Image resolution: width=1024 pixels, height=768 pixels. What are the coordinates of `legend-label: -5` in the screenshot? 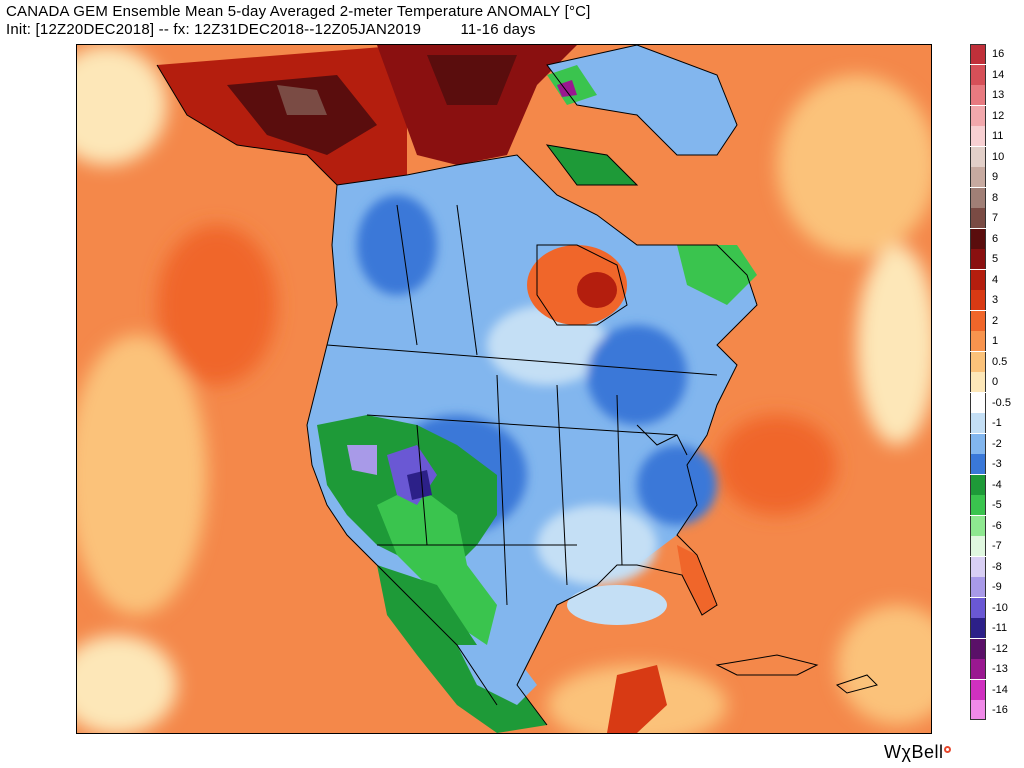 It's located at (997, 505).